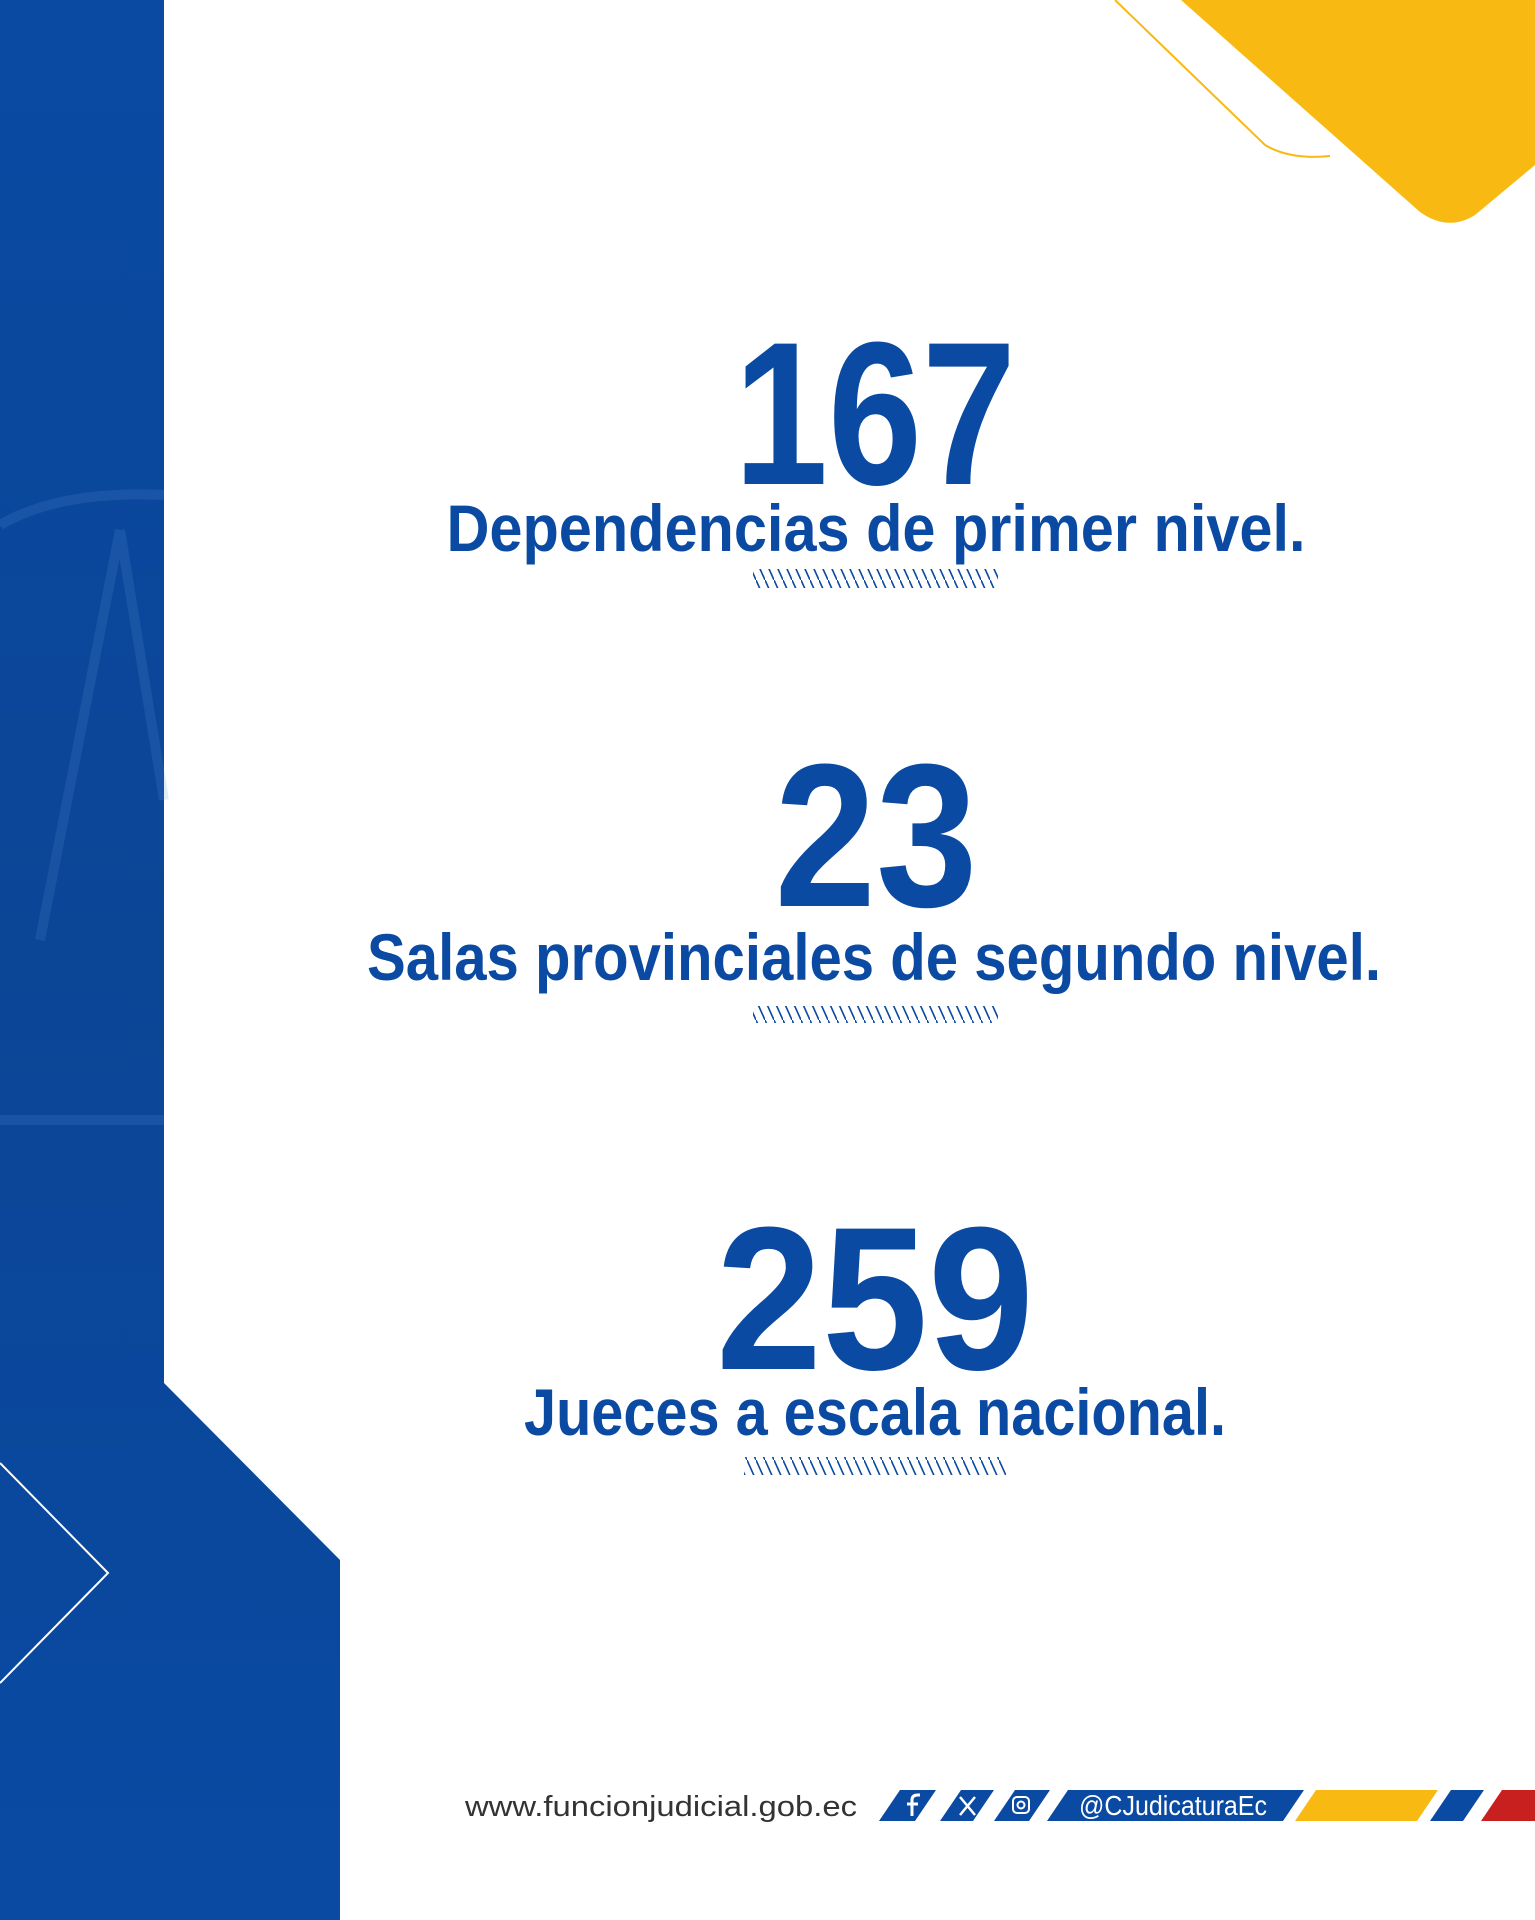 This screenshot has height=1920, width=1535. I want to click on yellow-corner, so click(1358, 111).